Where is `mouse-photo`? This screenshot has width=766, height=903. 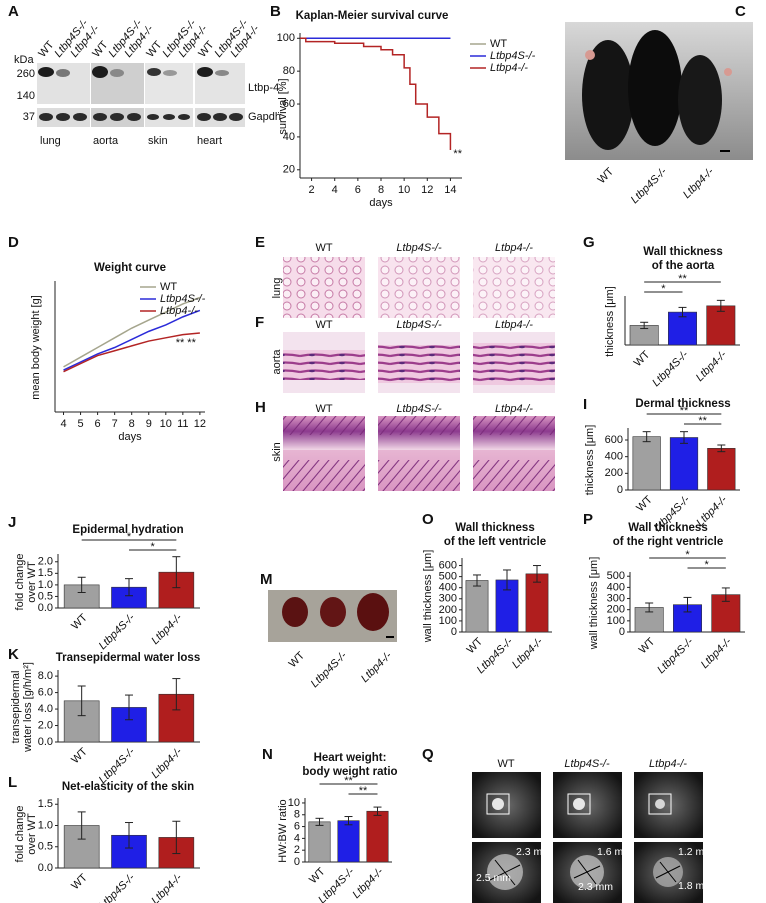
mouse-photo is located at coordinates (659, 91).